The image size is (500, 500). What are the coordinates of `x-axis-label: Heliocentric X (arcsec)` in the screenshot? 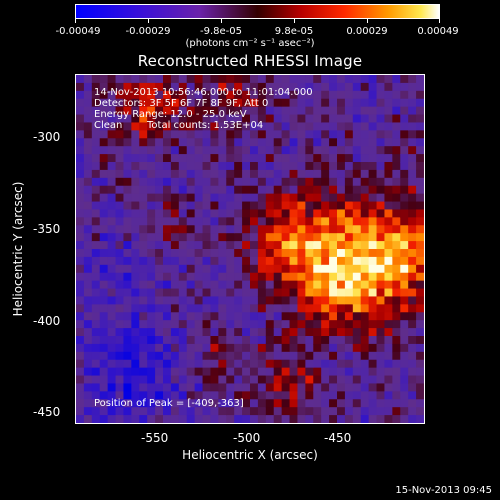 It's located at (250, 455).